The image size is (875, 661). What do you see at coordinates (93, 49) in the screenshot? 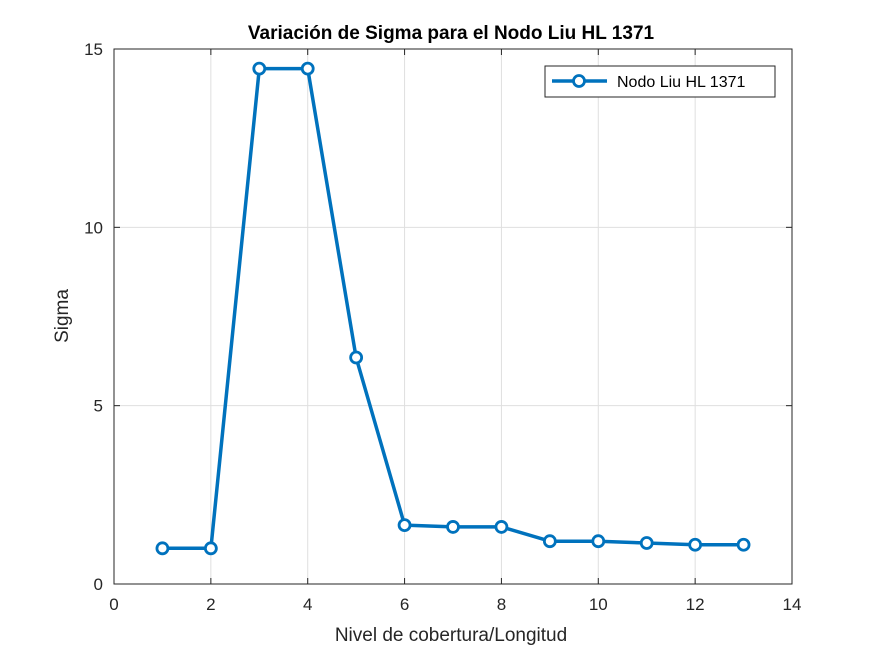
I see `y-tick-label: 15` at bounding box center [93, 49].